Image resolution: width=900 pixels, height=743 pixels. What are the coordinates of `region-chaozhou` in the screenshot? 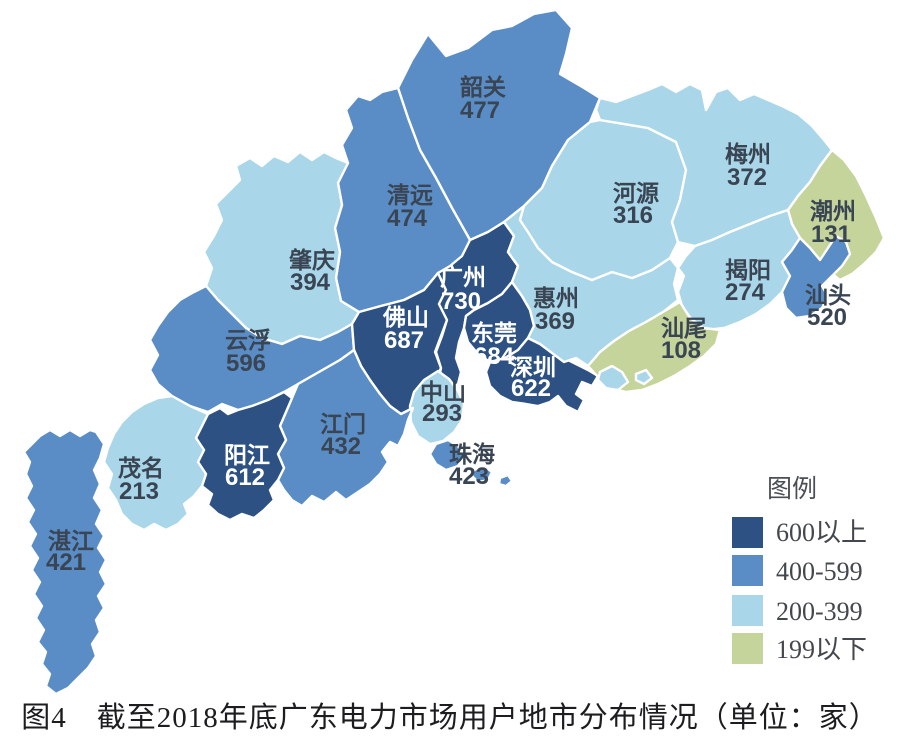 It's located at (836, 215).